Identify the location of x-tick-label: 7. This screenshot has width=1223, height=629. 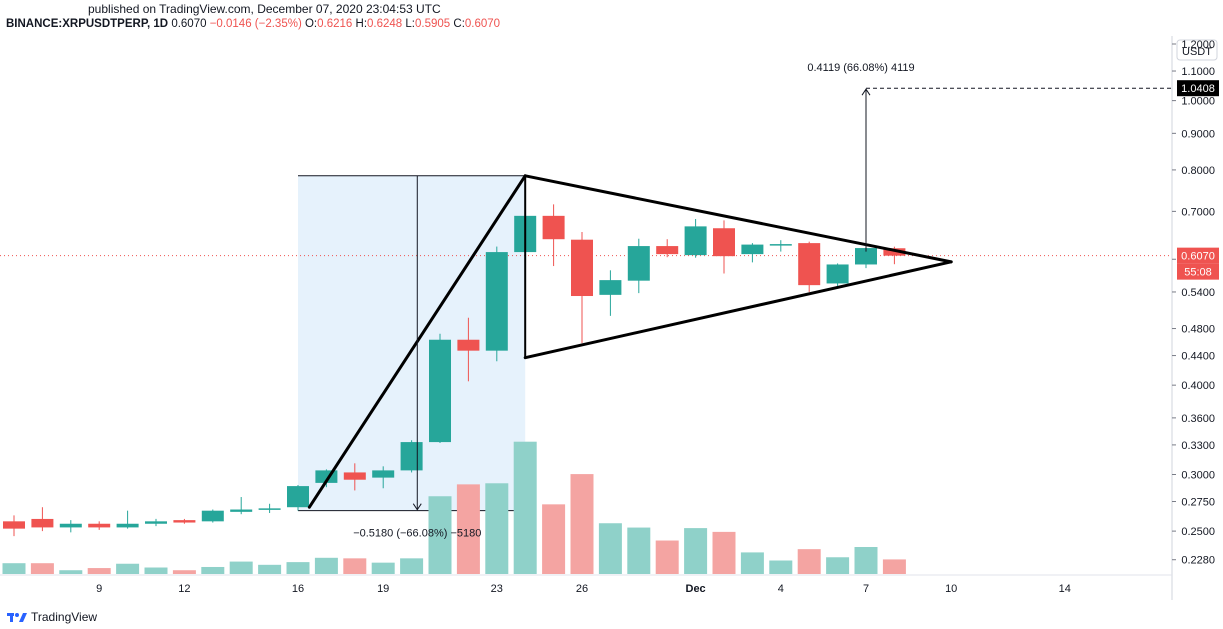
(866, 589).